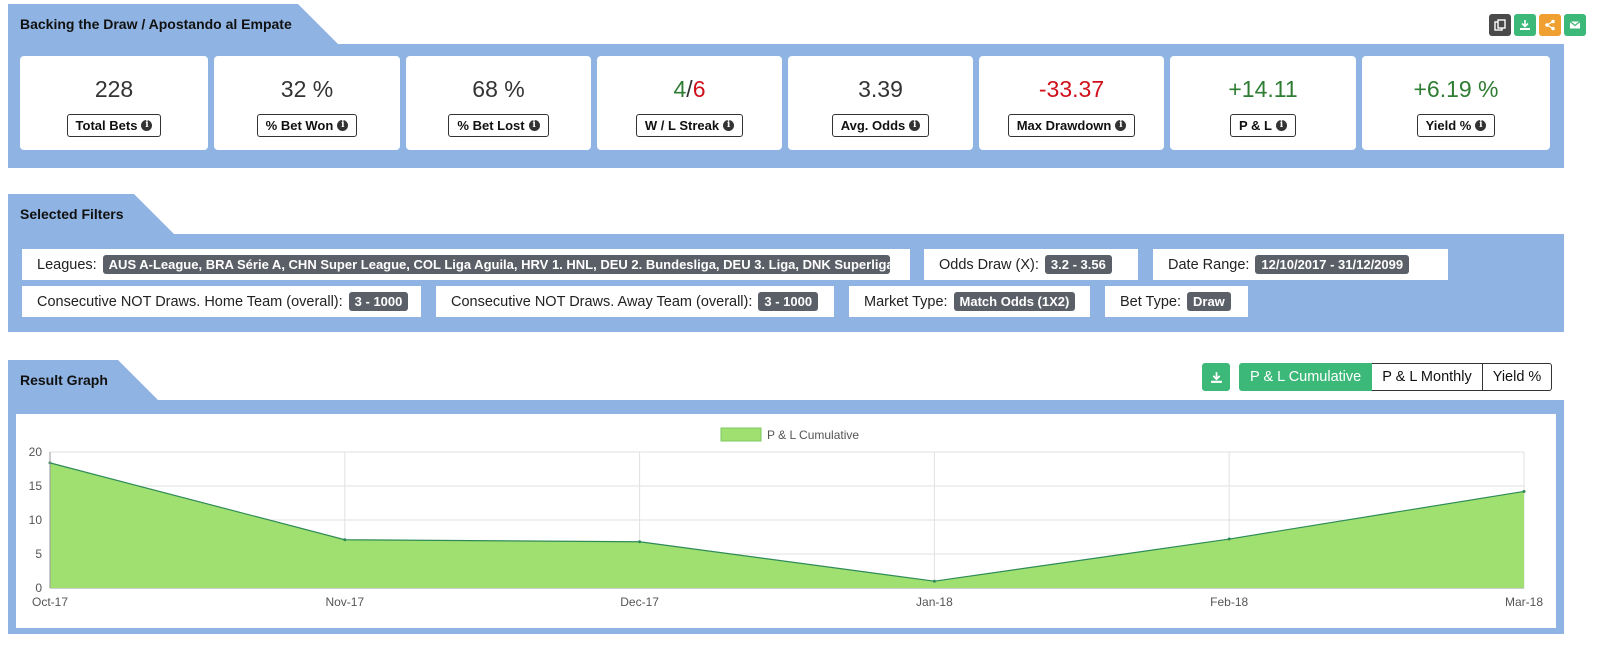  Describe the element at coordinates (1332, 264) in the screenshot. I see `filter-date-range-value: 12/10/2017 - 31/12/2099` at that location.